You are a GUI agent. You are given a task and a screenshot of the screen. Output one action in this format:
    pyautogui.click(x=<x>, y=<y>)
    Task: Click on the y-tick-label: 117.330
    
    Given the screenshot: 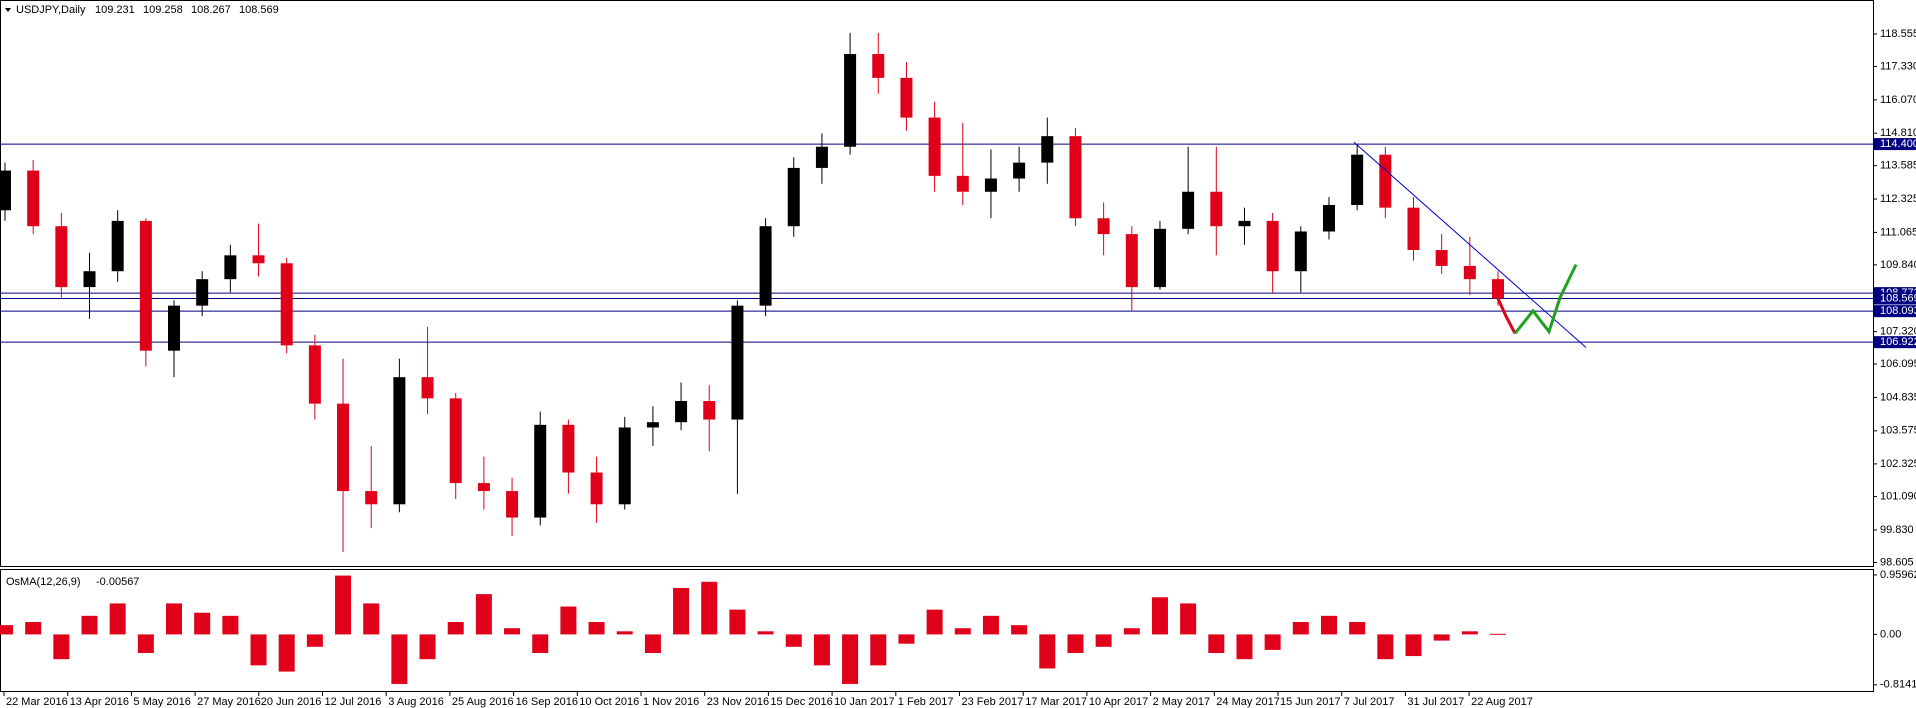 What is the action you would take?
    pyautogui.click(x=1898, y=66)
    